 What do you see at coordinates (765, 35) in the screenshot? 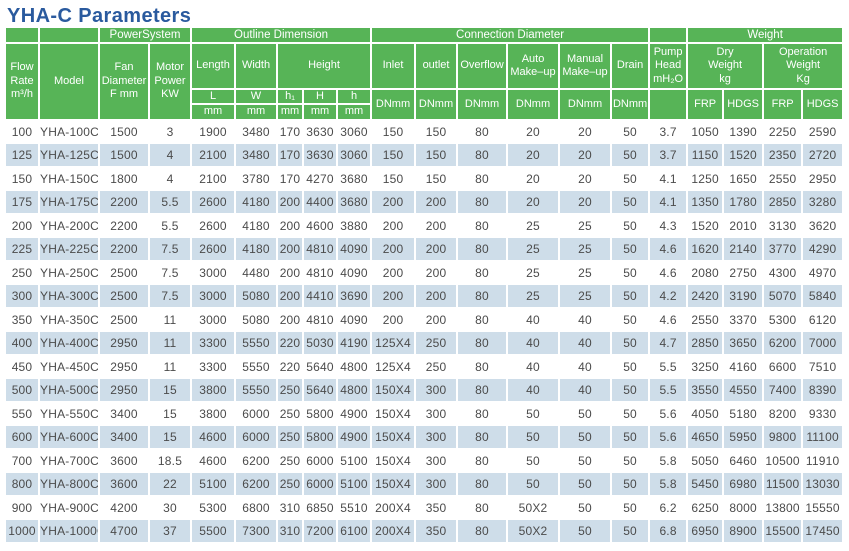
I see `group-weight: Weight` at bounding box center [765, 35].